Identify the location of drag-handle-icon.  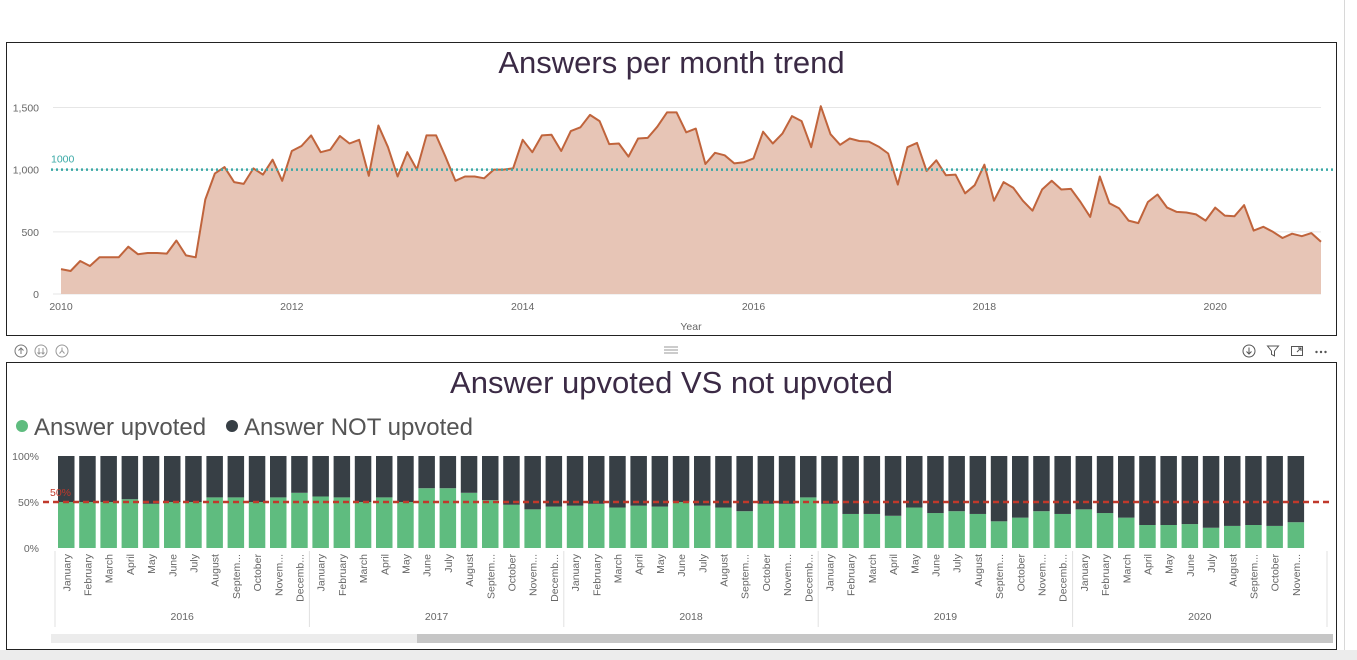
(671, 350).